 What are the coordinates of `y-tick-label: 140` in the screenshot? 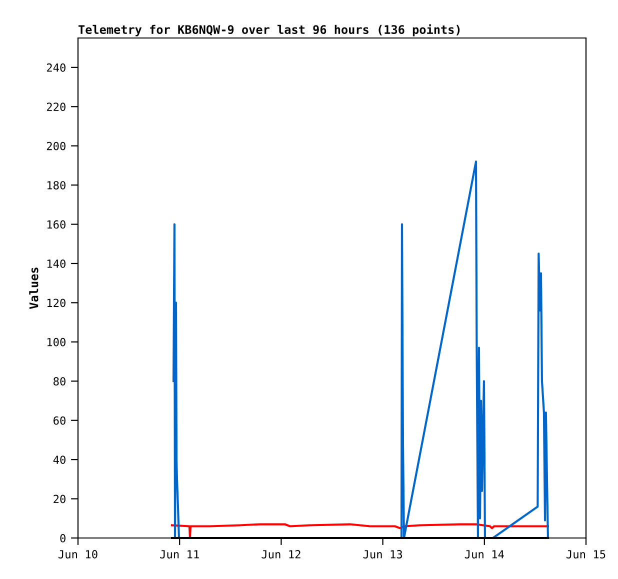 It's located at (56, 263).